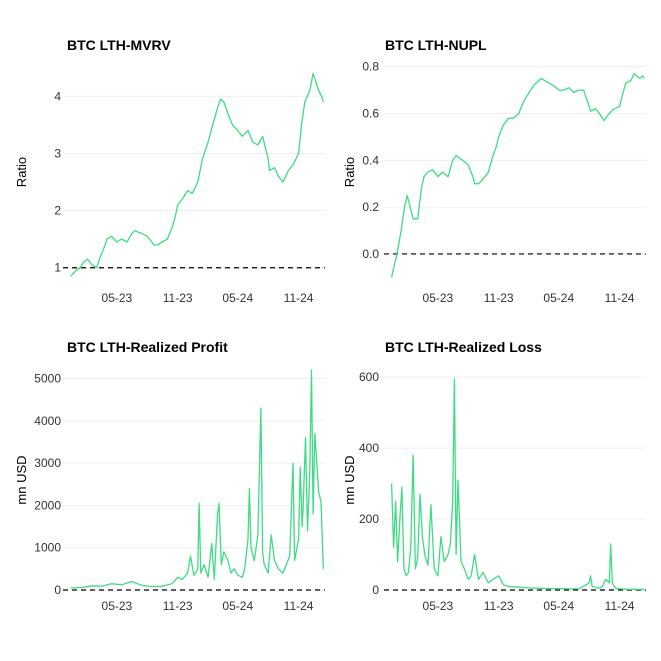 Image resolution: width=661 pixels, height=661 pixels. I want to click on y-tick-label: 4000, so click(47, 421).